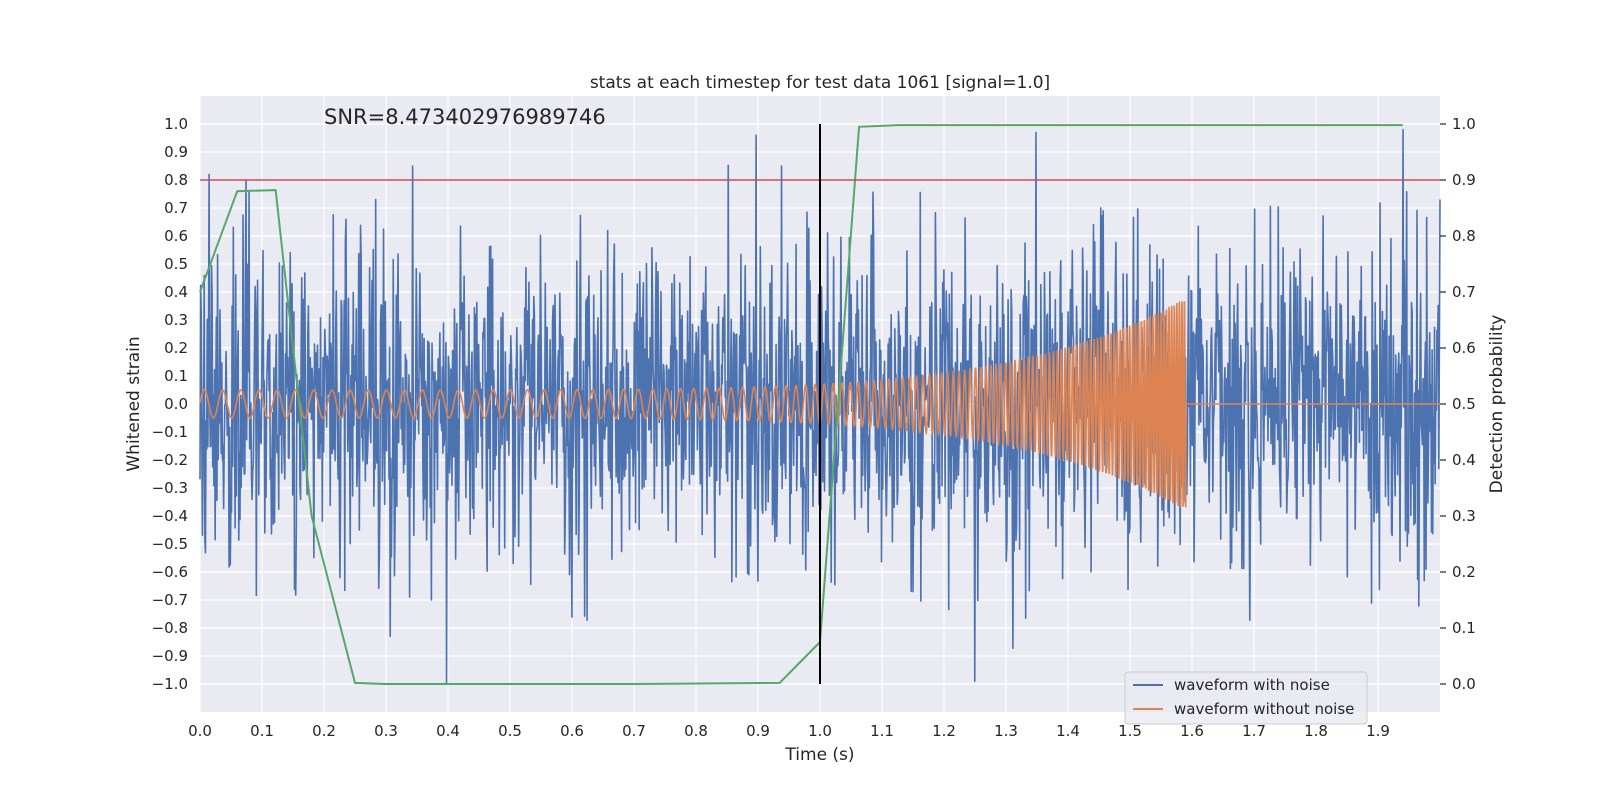 This screenshot has width=1600, height=800. What do you see at coordinates (1464, 572) in the screenshot?
I see `y-tick-label-right: 0.2` at bounding box center [1464, 572].